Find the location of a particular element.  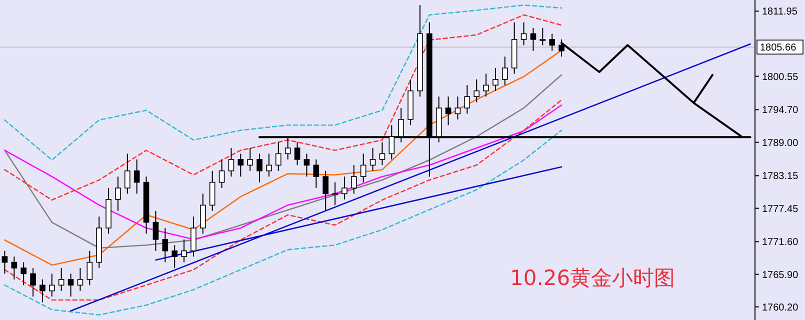

y-tick-label: 1789.00 is located at coordinates (780, 143).